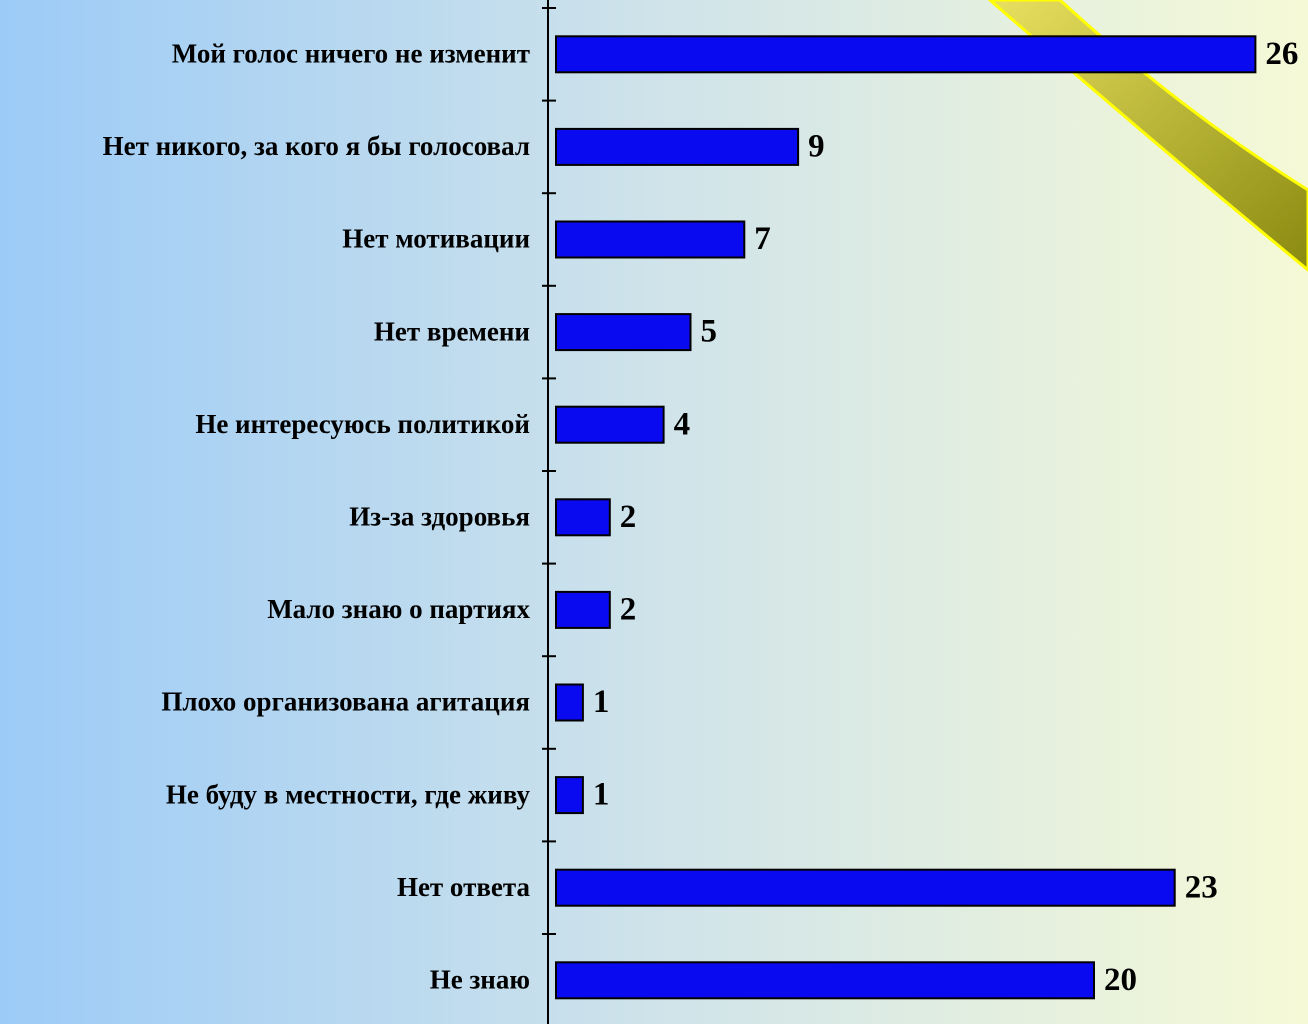 This screenshot has height=1024, width=1308. Describe the element at coordinates (762, 239) in the screenshot. I see `value-label: 7` at that location.